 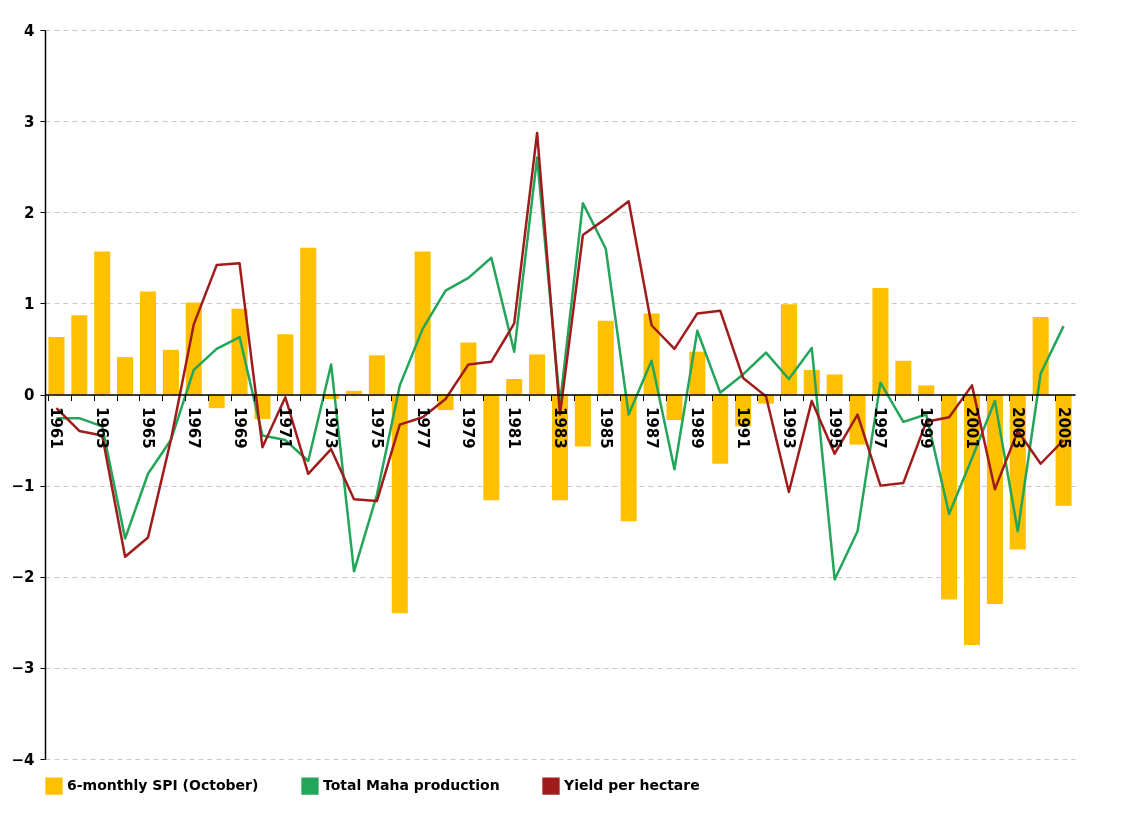 What do you see at coordinates (411, 785) in the screenshot?
I see `legend-label: Total Maha production` at bounding box center [411, 785].